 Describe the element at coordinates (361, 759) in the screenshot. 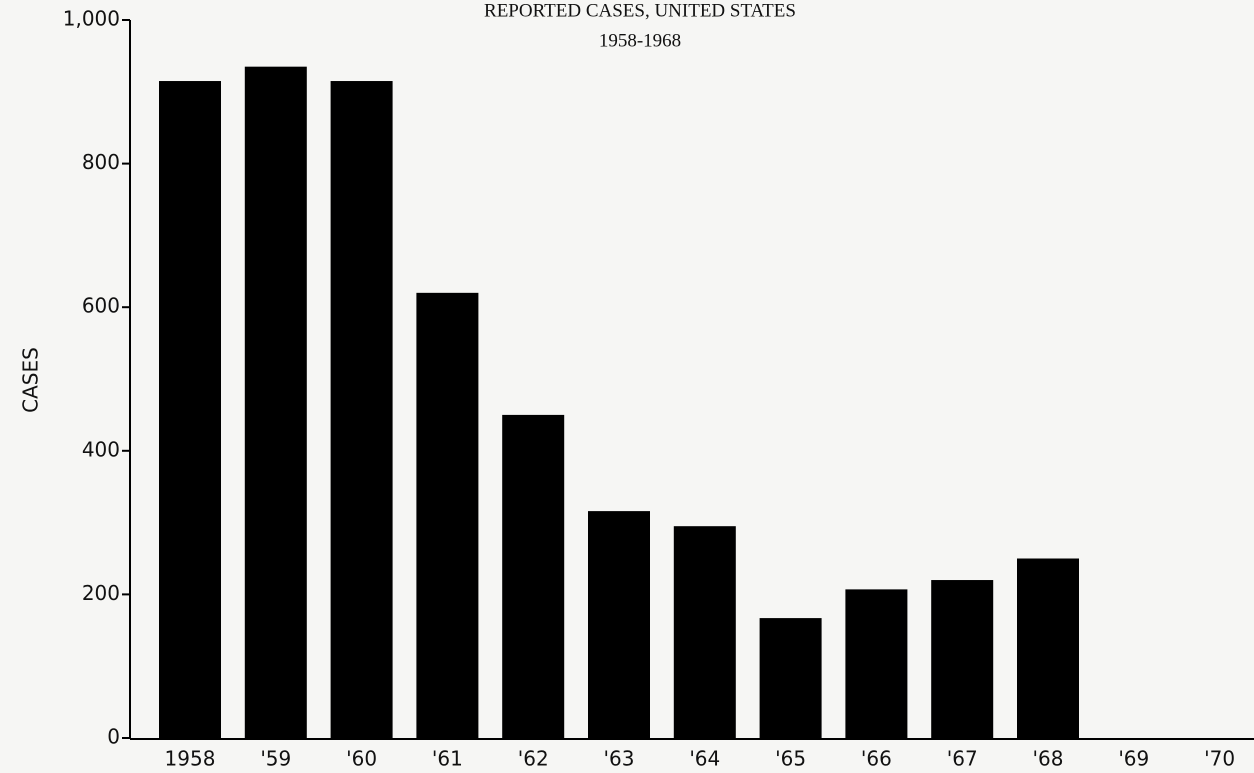

I see `x-tick-label: '60` at that location.